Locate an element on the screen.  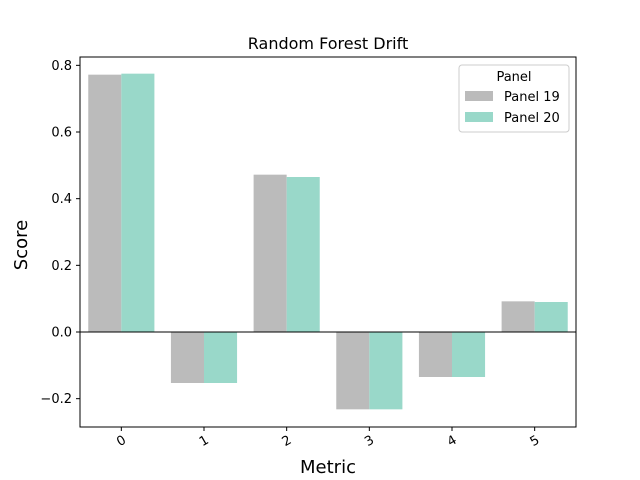
x-tick-label: 5 is located at coordinates (535, 441).